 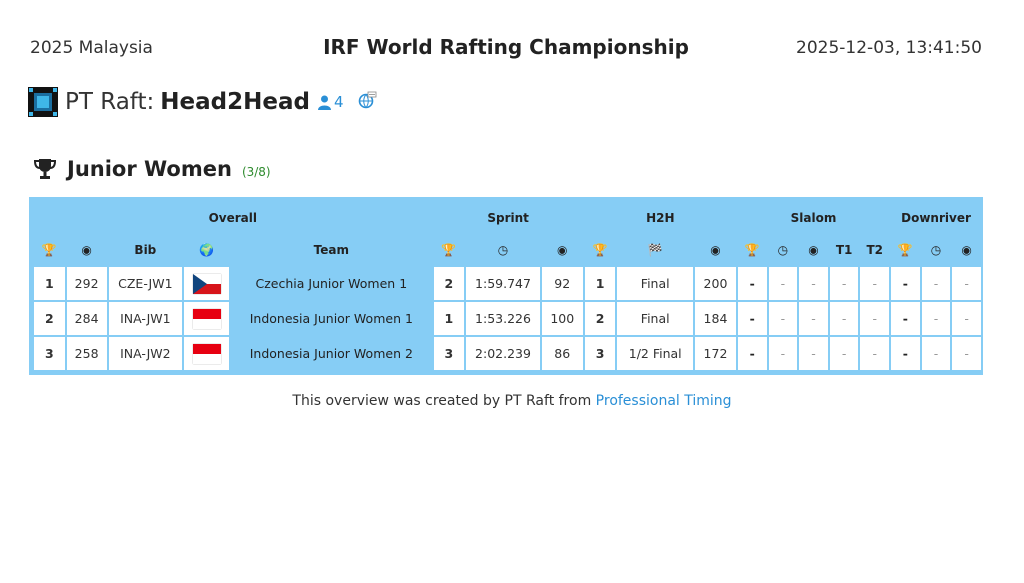 I want to click on indonesia-flag-icon, so click(x=206, y=353).